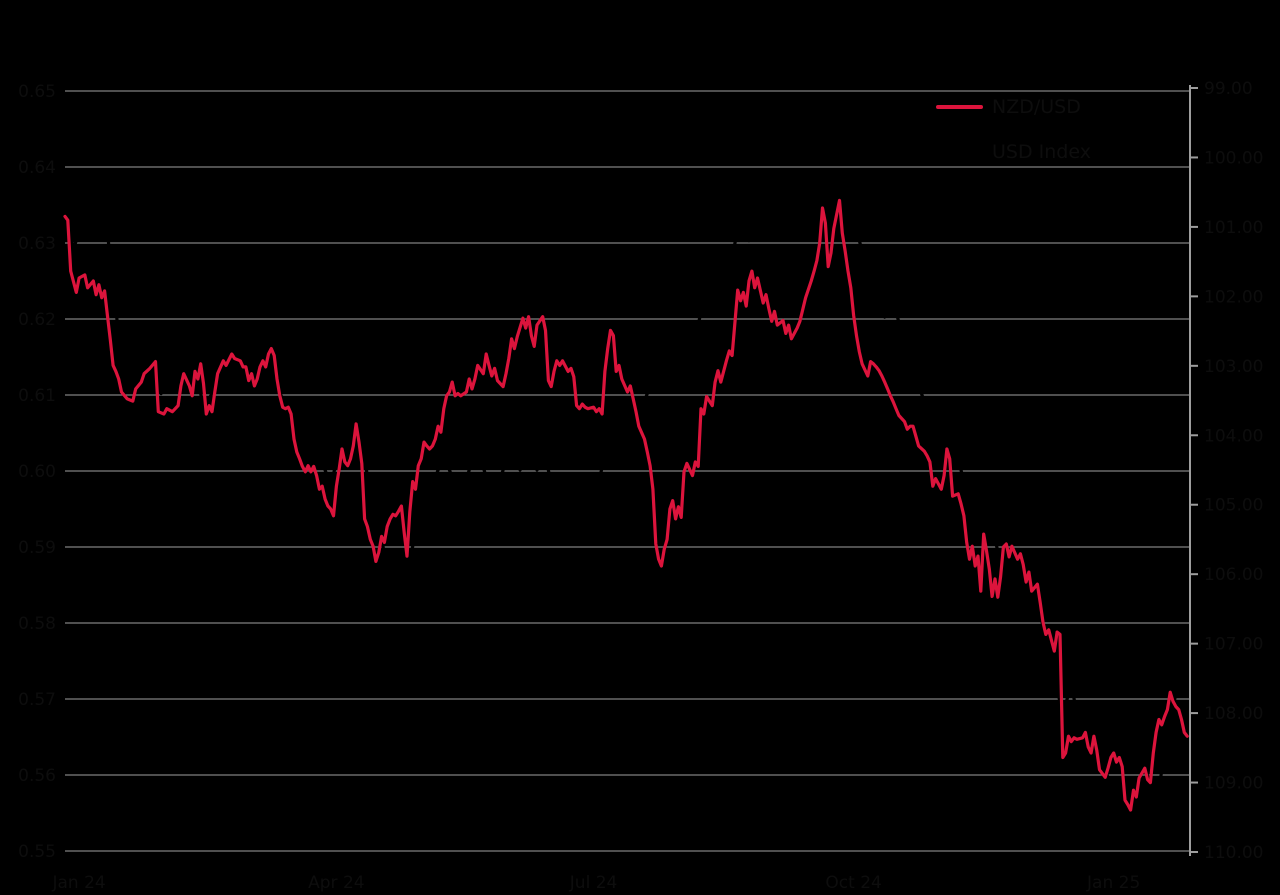  I want to click on y-axis-right-tick-label: 106.00, so click(1233, 575).